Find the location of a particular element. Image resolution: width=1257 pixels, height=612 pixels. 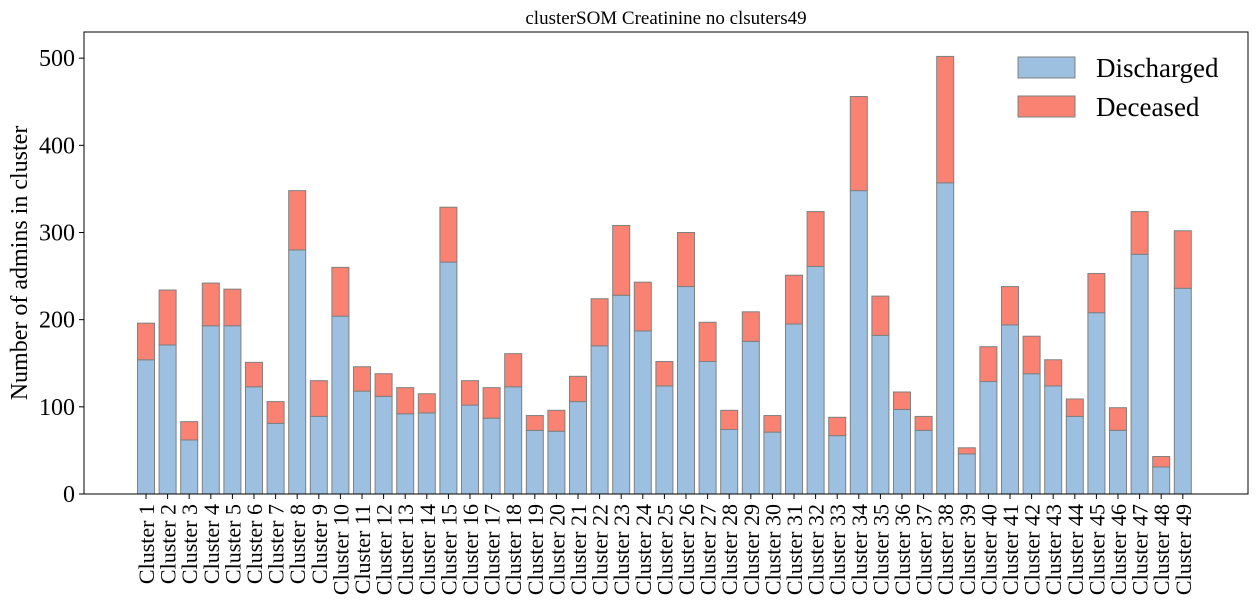

legend-label-deceased: Deceased is located at coordinates (1148, 107).